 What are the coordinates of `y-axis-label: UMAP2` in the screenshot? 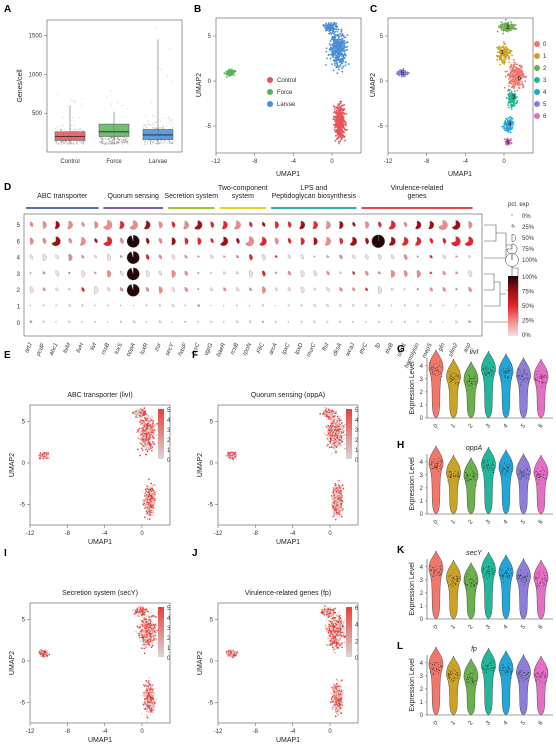 It's located at (199, 85).